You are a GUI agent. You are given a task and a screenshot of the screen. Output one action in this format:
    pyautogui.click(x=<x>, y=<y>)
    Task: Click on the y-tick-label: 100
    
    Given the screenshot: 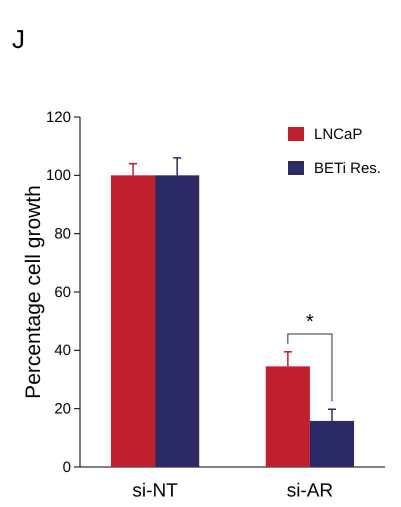 What is the action you would take?
    pyautogui.click(x=58, y=175)
    